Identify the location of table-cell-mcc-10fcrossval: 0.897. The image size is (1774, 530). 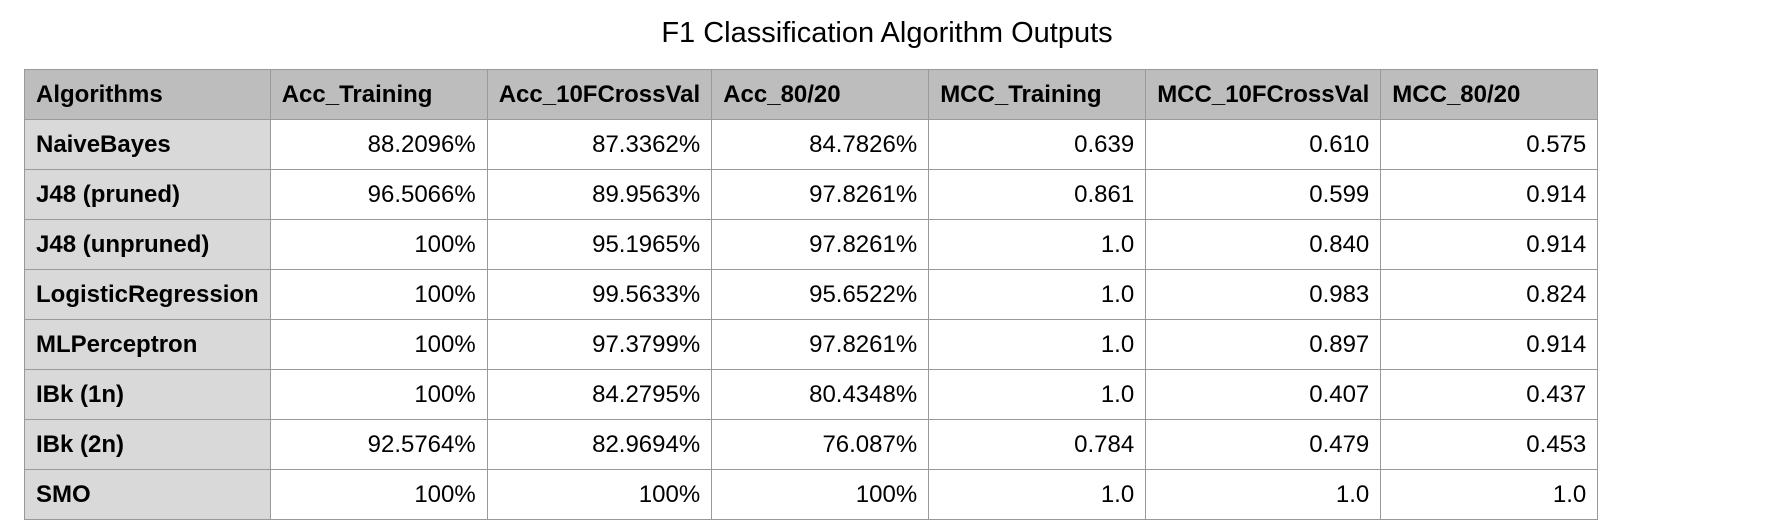
(1263, 344).